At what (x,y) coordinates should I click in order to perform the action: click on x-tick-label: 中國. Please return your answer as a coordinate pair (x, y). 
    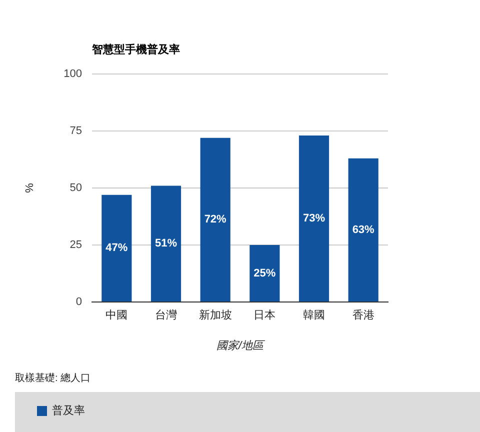
    Looking at the image, I should click on (117, 315).